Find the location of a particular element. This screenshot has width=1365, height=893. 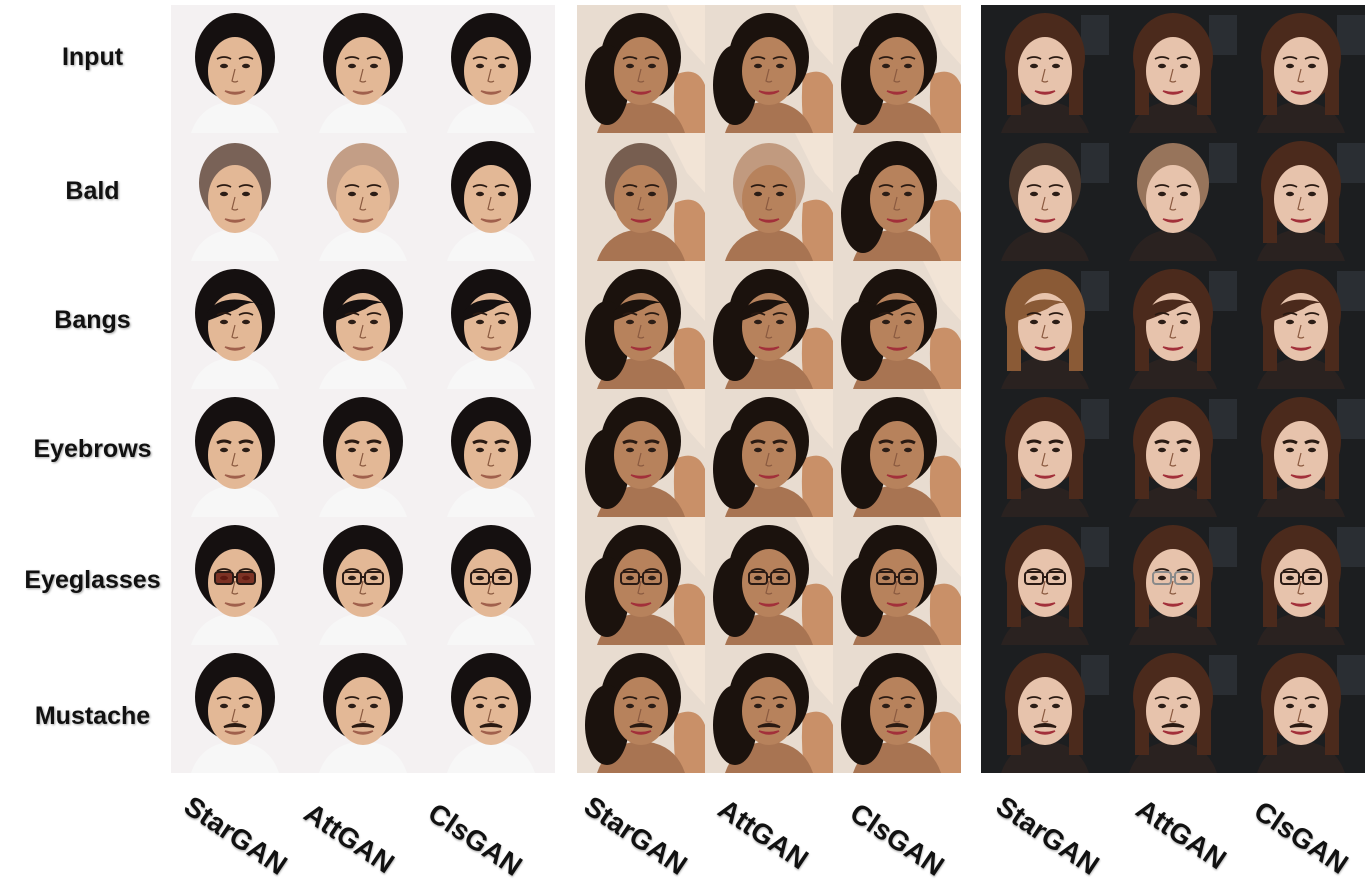

row-label-mustache: Mustache is located at coordinates (92, 716).